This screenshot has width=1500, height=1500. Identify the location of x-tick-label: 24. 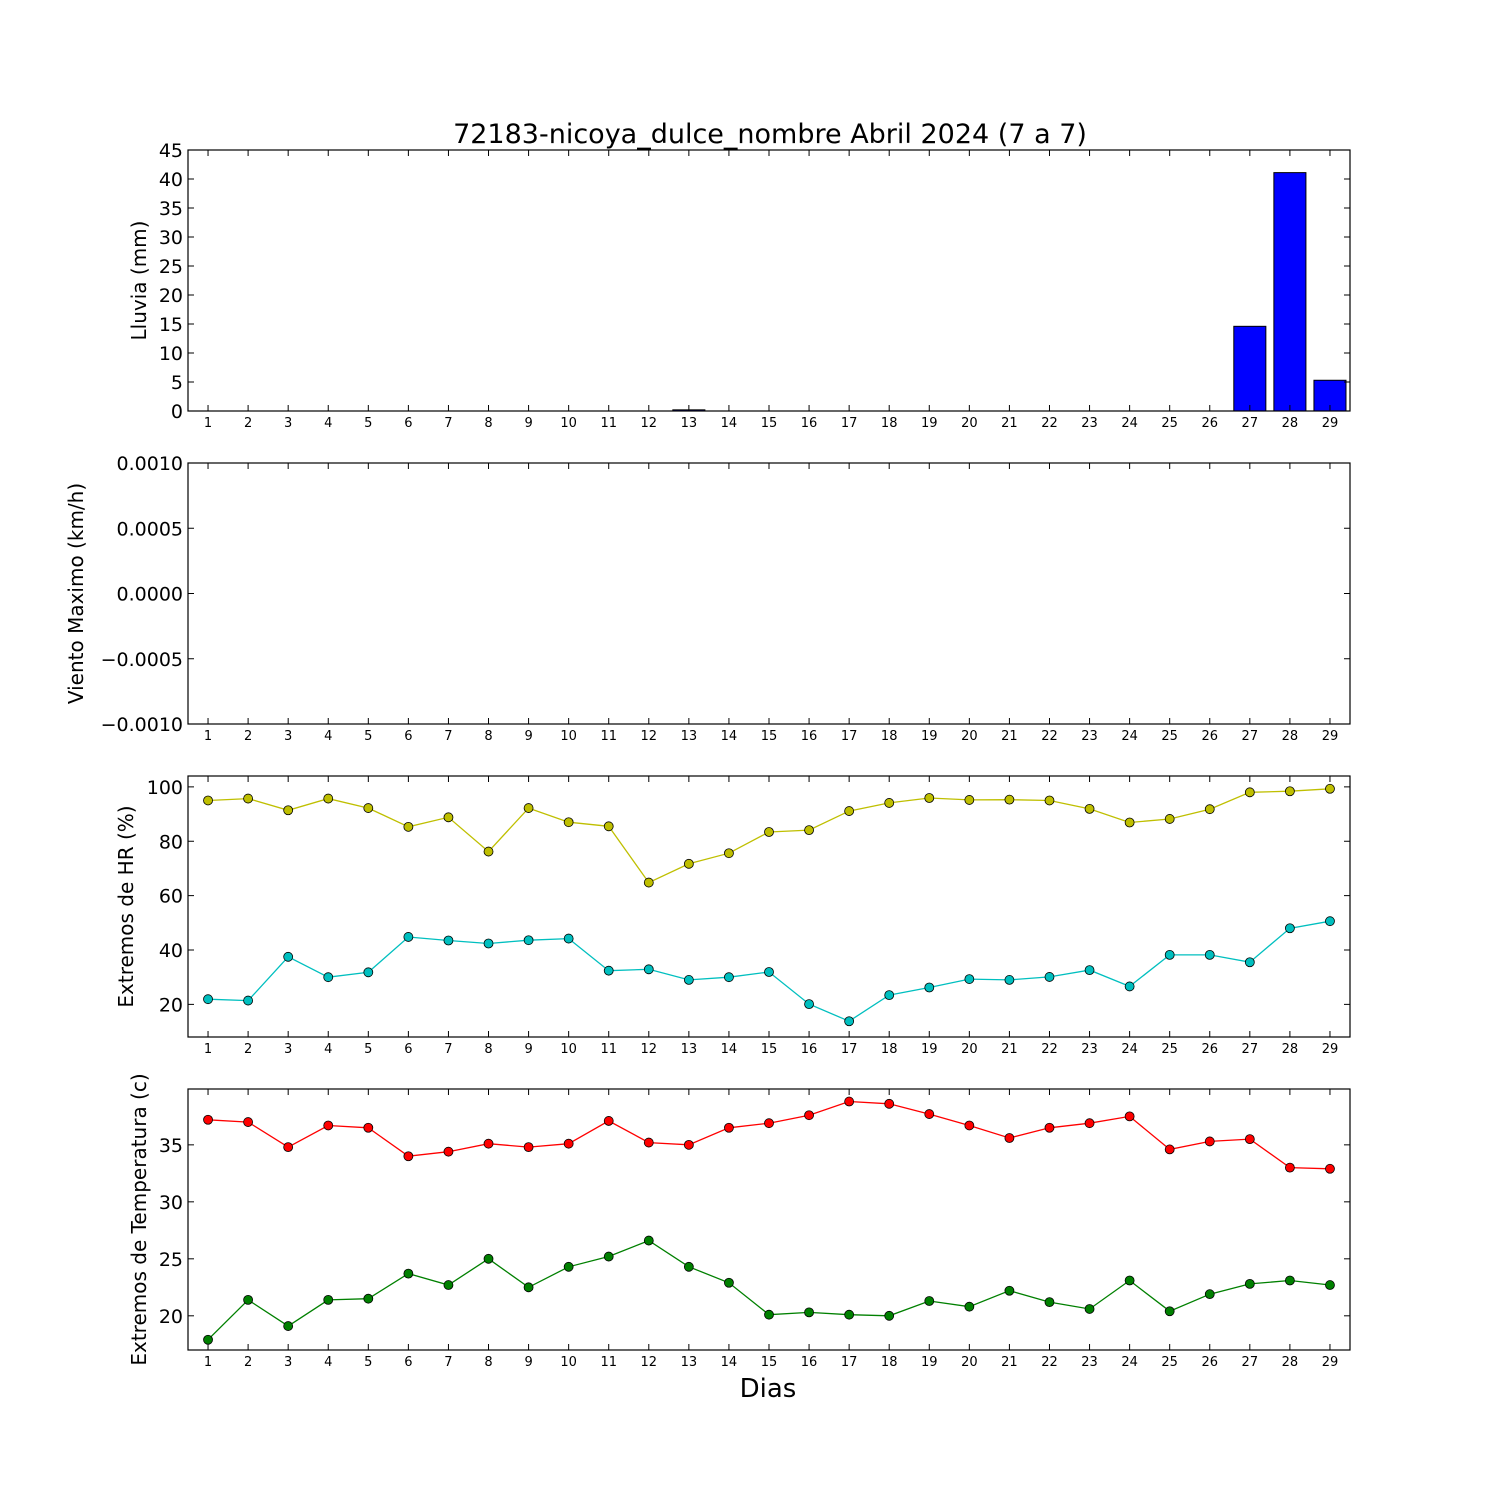
(1129, 736).